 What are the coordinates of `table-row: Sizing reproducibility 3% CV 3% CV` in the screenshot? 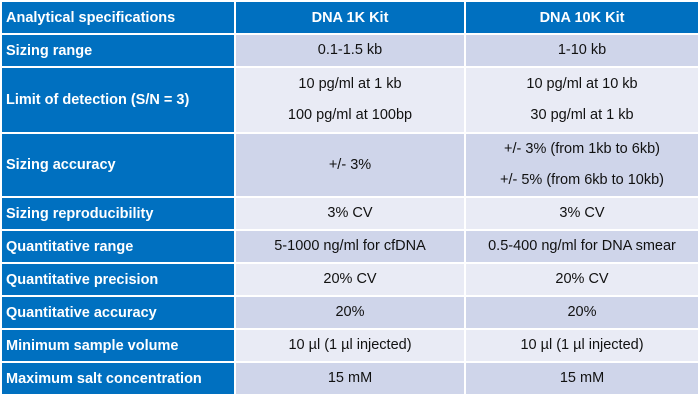 It's located at (350, 213).